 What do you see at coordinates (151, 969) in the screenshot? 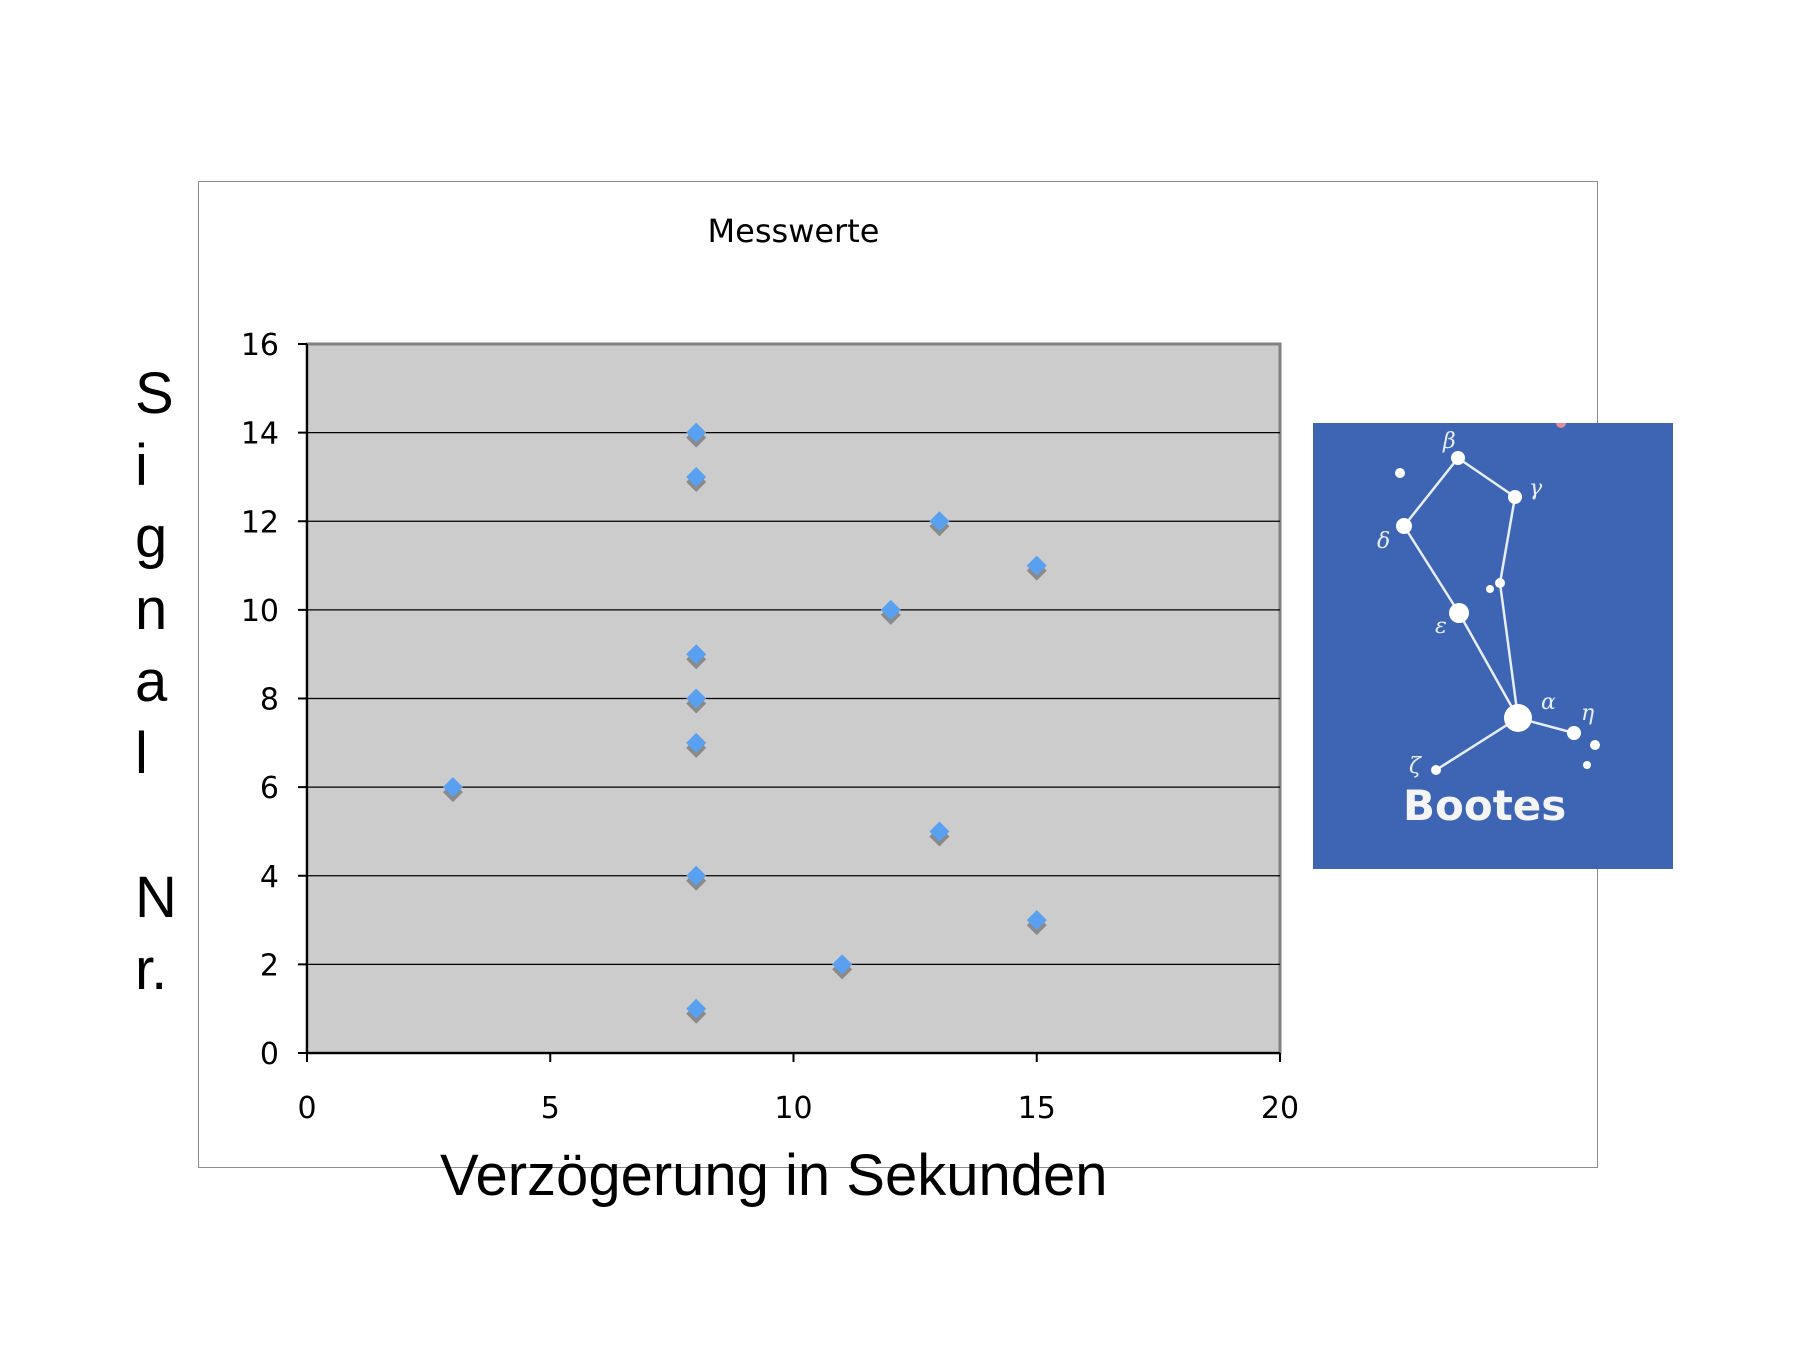
I see `y-axis-label-char: r.` at bounding box center [151, 969].